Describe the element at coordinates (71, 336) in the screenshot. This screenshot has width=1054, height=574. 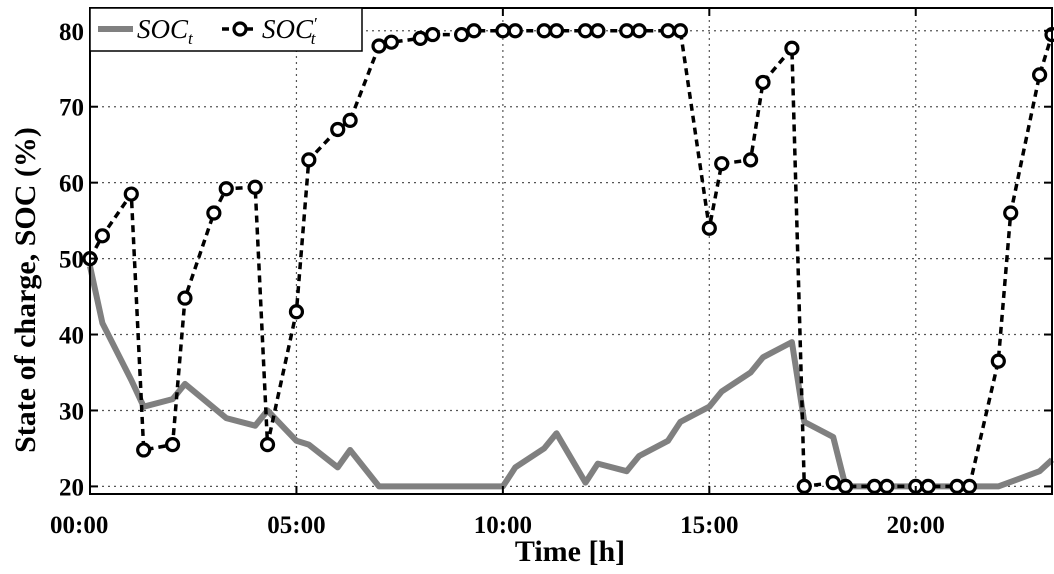
I see `y-tick-label: 40` at that location.